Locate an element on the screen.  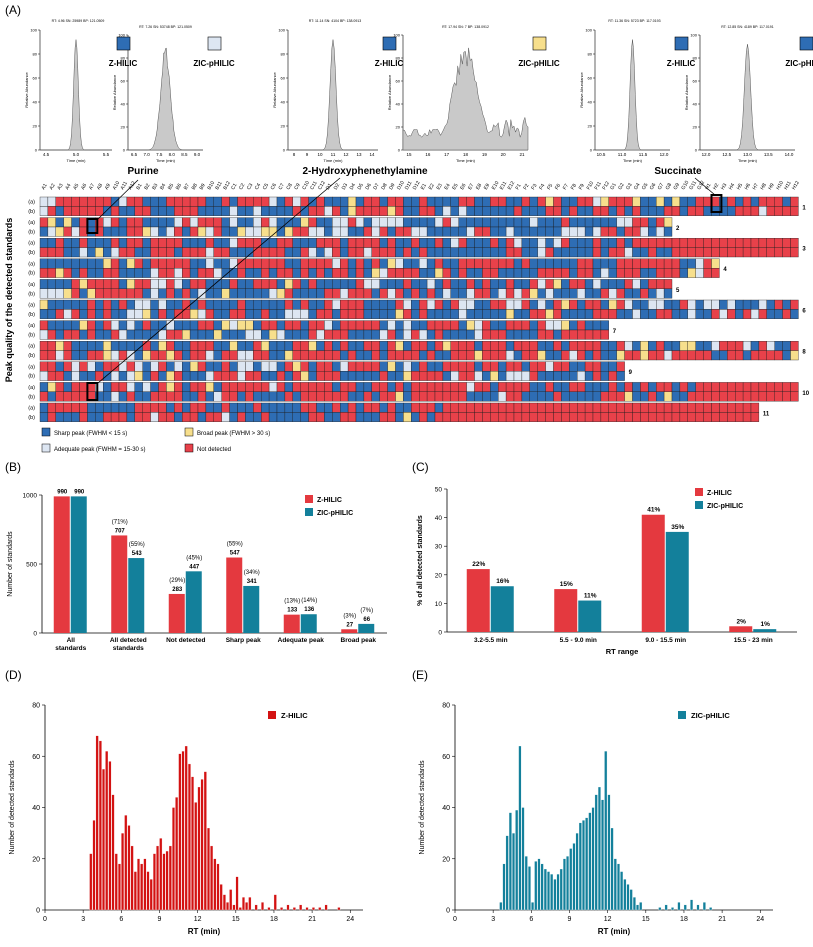
grid-column-label: B2 is located at coordinates (147, 187).